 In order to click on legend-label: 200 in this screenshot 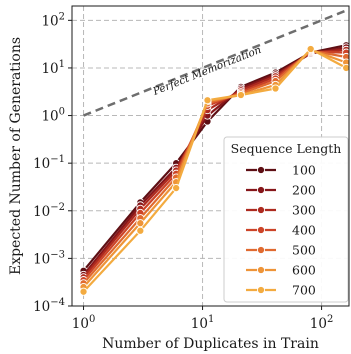, I will do `click(304, 190)`.